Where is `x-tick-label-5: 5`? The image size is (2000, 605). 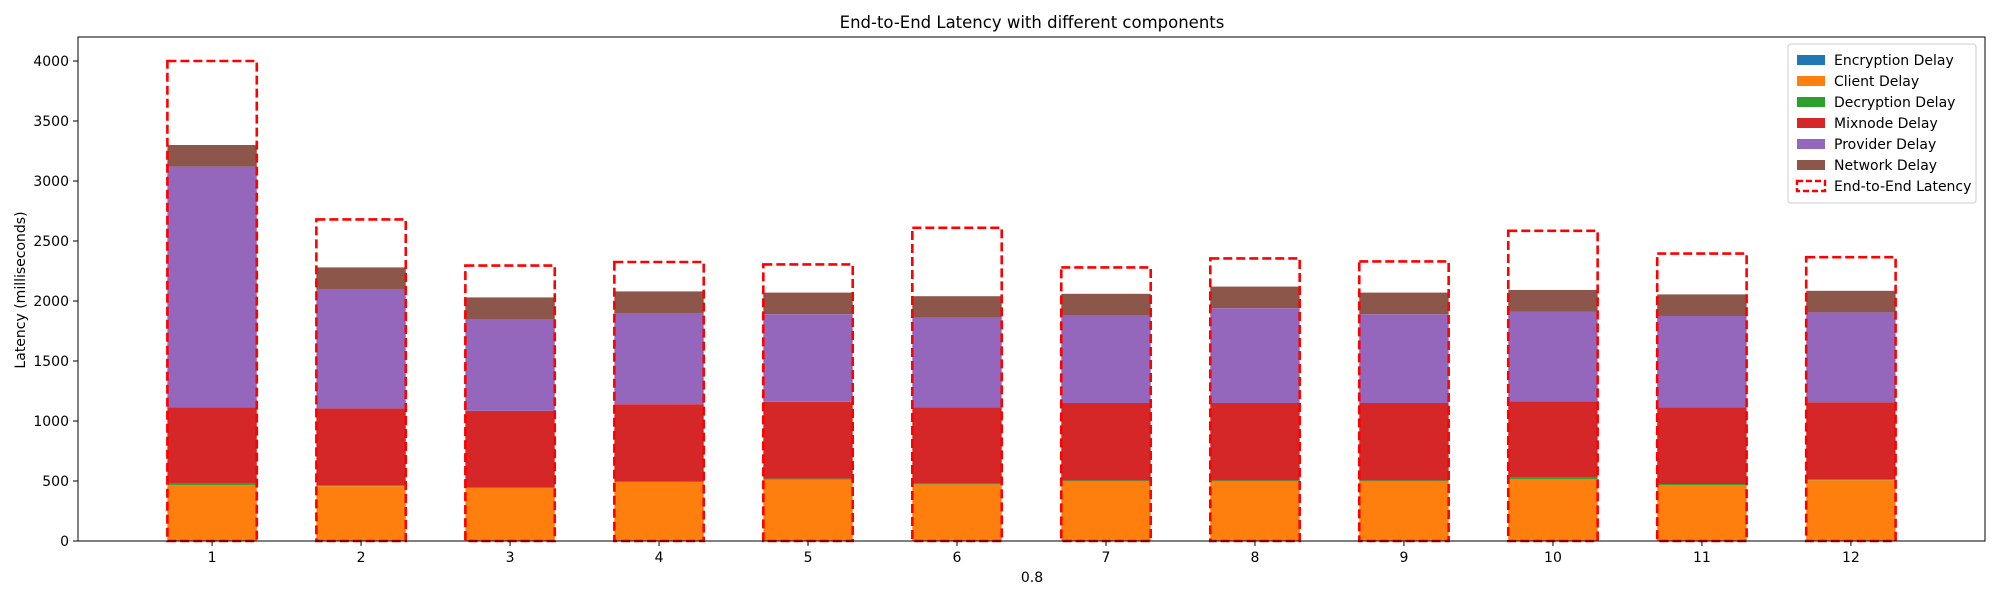
x-tick-label-5: 5 is located at coordinates (808, 558).